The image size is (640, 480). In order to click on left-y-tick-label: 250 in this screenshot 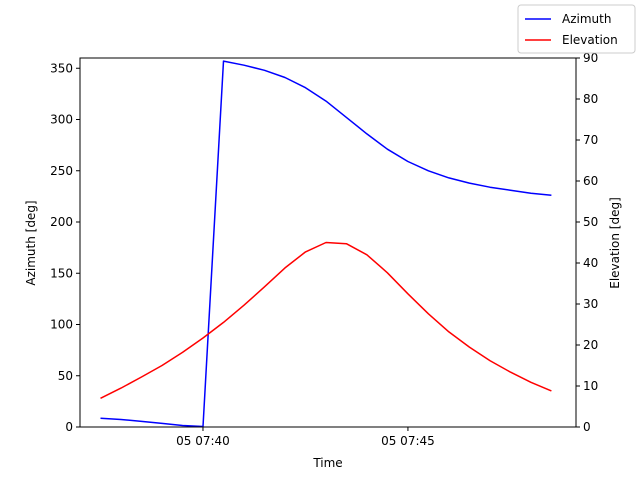, I will do `click(61, 171)`.